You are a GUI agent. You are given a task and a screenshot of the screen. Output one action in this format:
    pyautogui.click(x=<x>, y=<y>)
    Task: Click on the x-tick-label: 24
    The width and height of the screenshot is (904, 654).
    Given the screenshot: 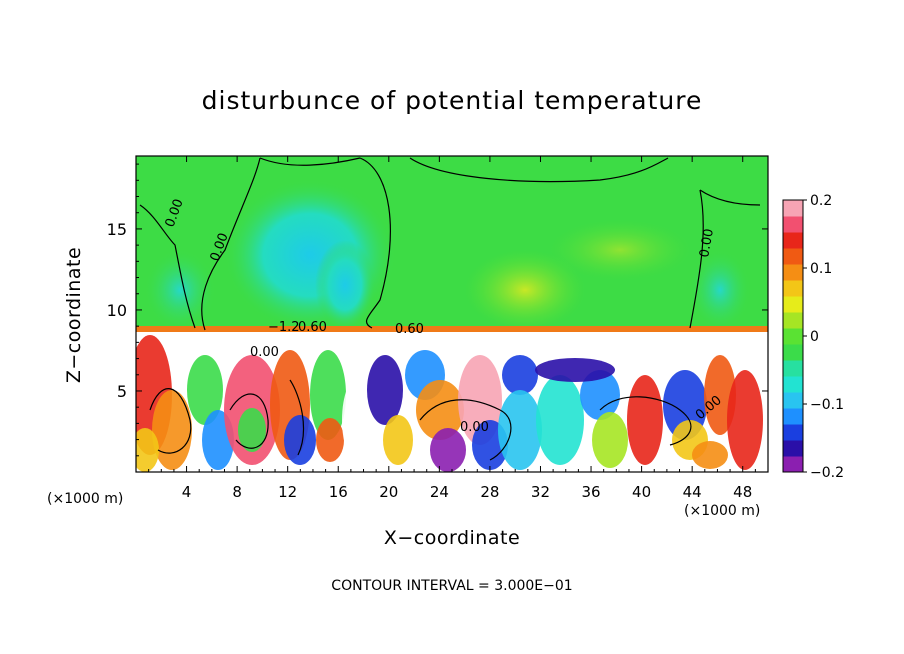 What is the action you would take?
    pyautogui.click(x=439, y=492)
    